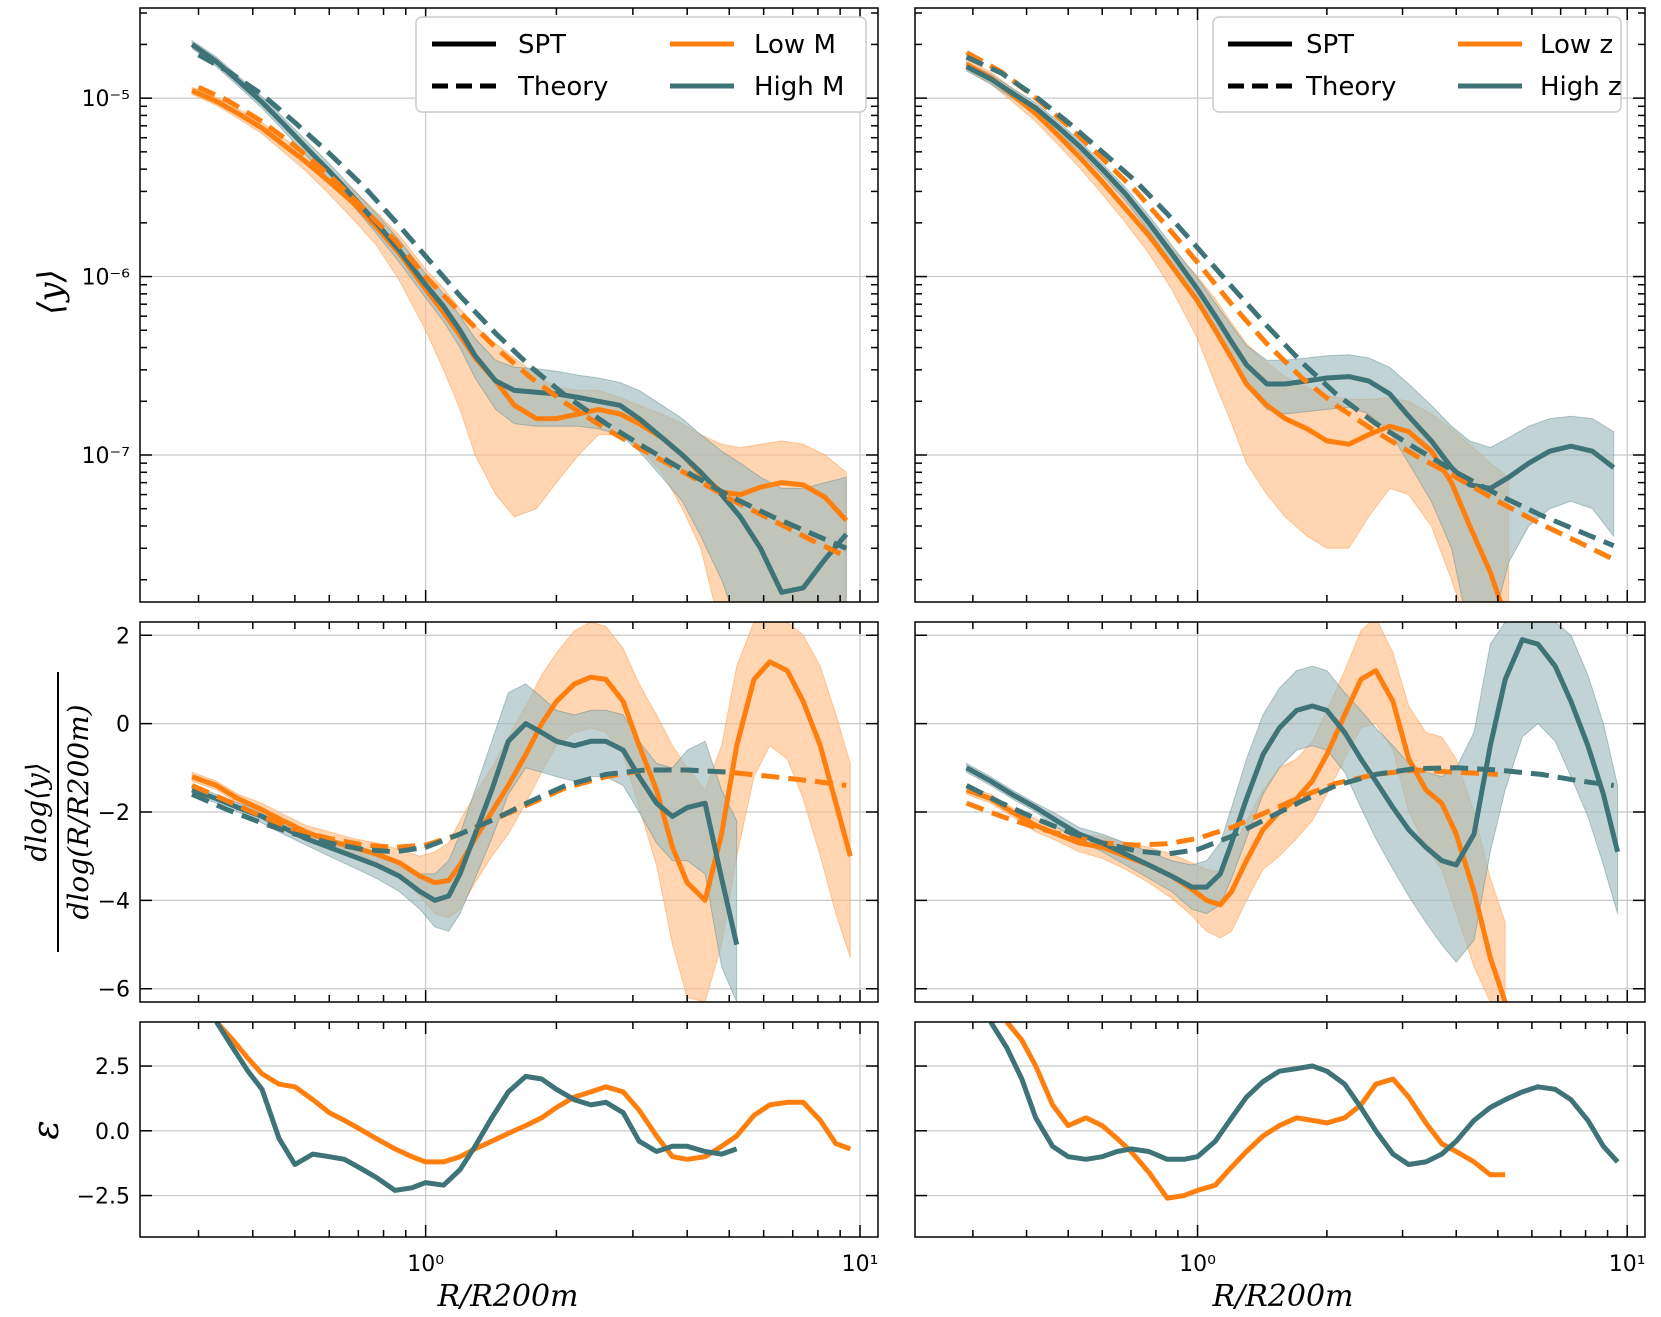 This screenshot has height=1317, width=1661. I want to click on ylabel-middle-numerator: dlog⟨y⟩, so click(36, 811).